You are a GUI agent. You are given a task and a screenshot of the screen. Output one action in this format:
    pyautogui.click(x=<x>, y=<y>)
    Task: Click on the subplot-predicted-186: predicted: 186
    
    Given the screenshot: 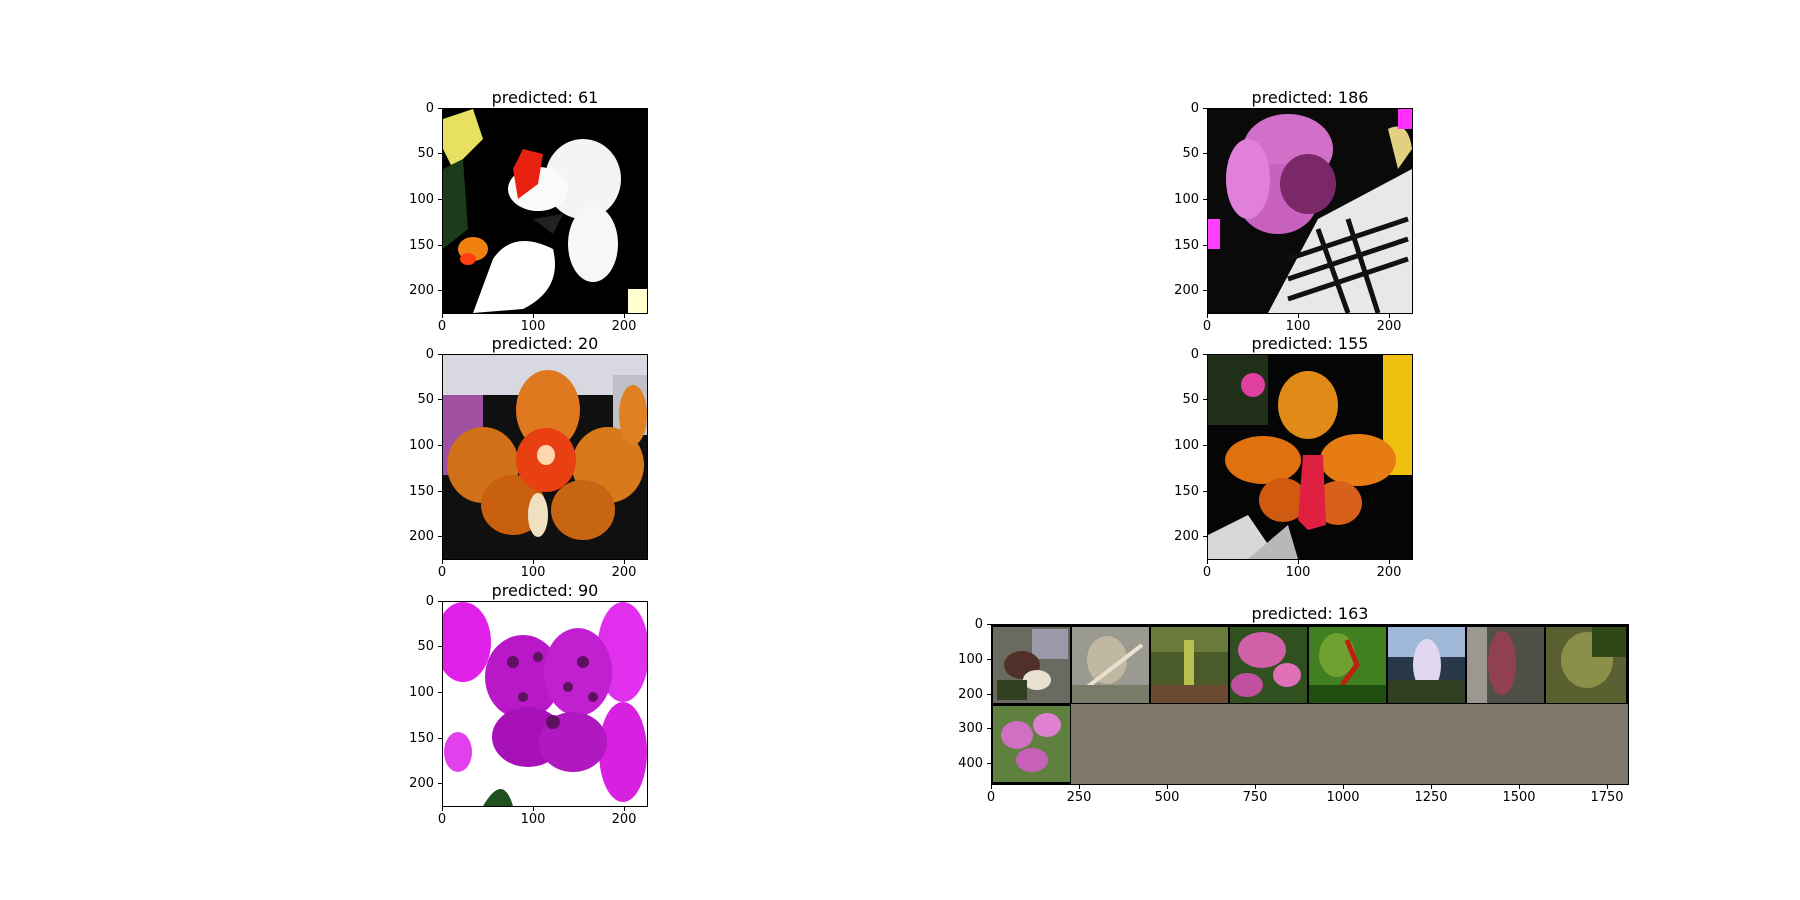 What is the action you would take?
    pyautogui.click(x=1293, y=211)
    